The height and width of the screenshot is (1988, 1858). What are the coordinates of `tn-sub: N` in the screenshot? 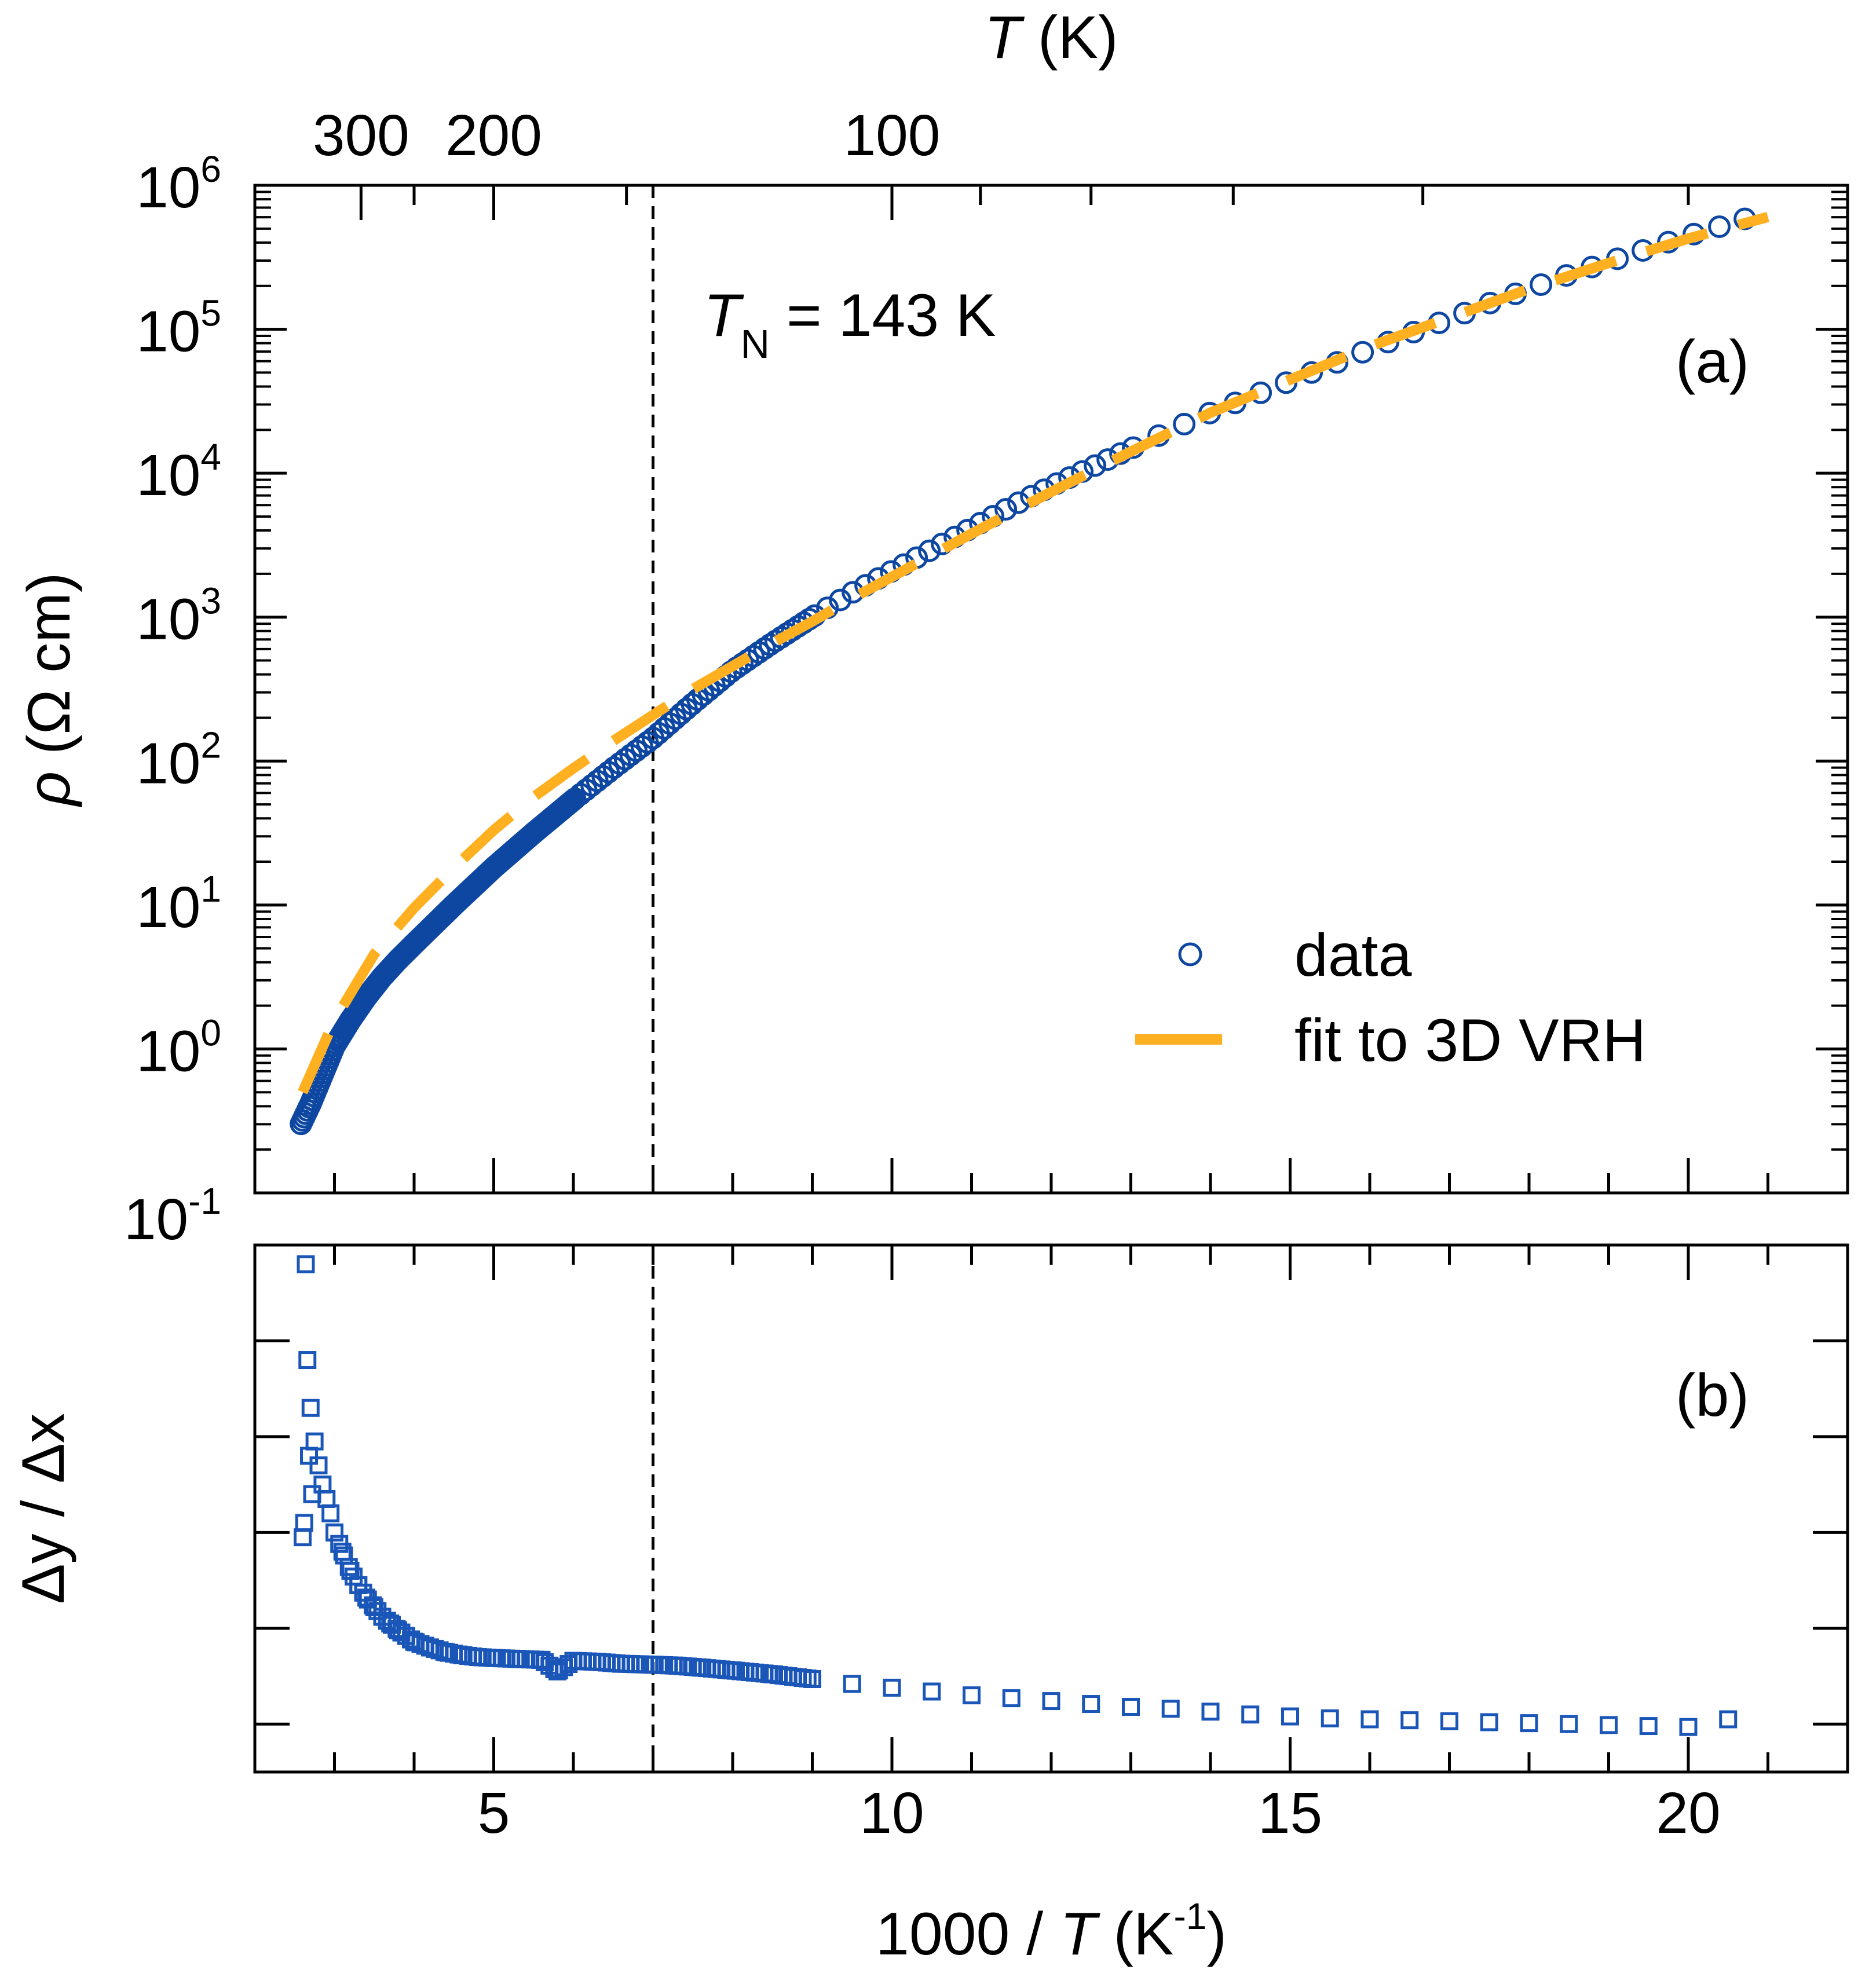 It's located at (756, 344).